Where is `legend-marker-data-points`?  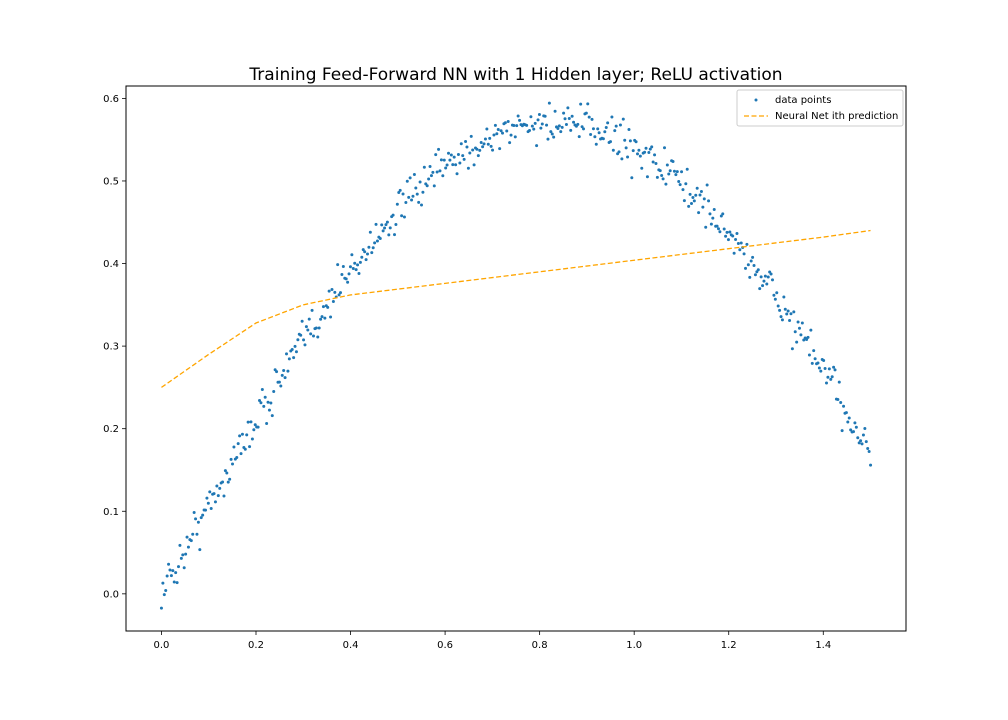
legend-marker-data-points is located at coordinates (756, 100).